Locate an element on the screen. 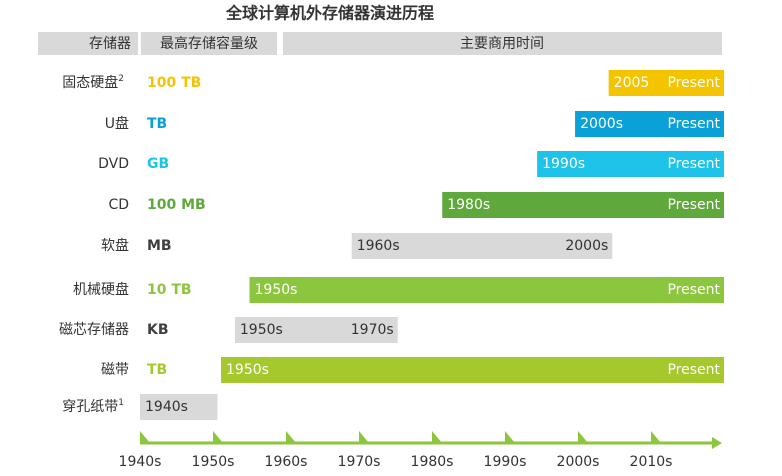 Image resolution: width=782 pixels, height=476 pixels. x-tick-label: 2010s is located at coordinates (651, 462).